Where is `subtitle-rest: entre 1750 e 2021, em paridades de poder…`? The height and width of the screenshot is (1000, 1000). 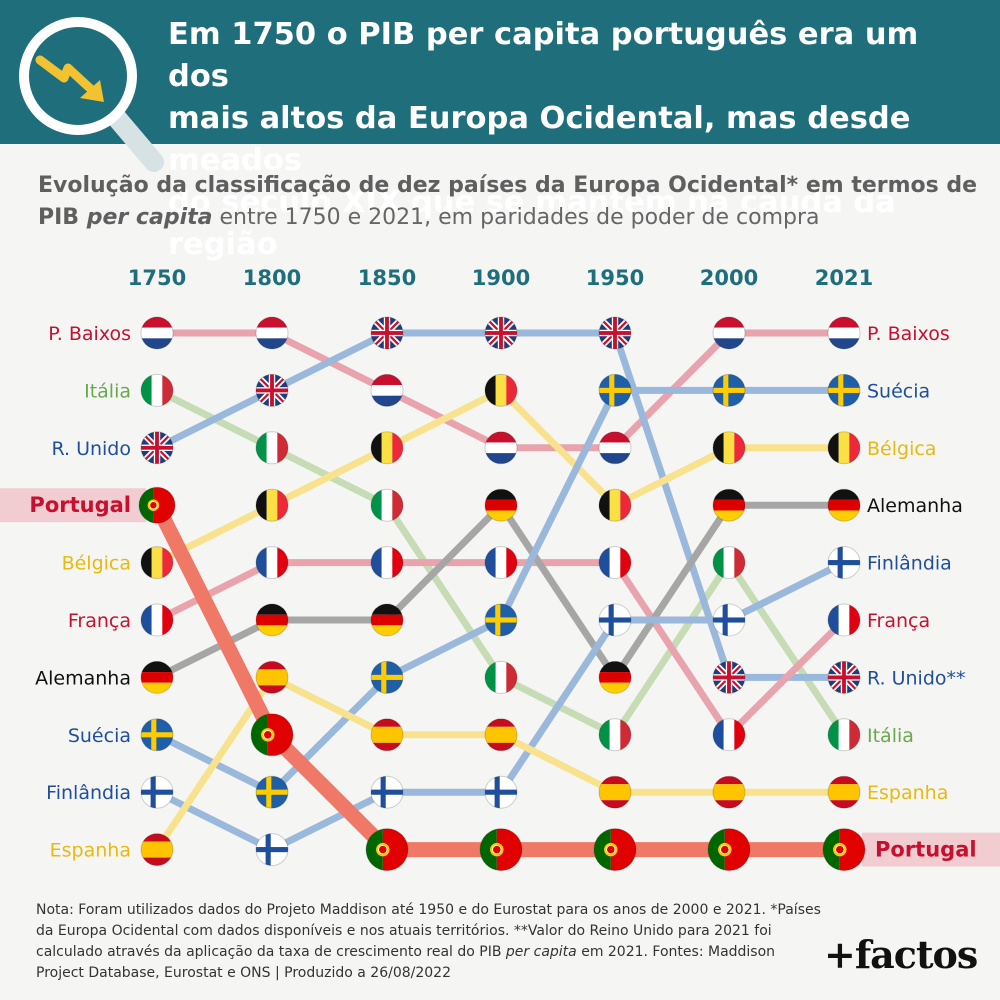
subtitle-rest: entre 1750 e 2021, em paridades de poder… is located at coordinates (516, 217).